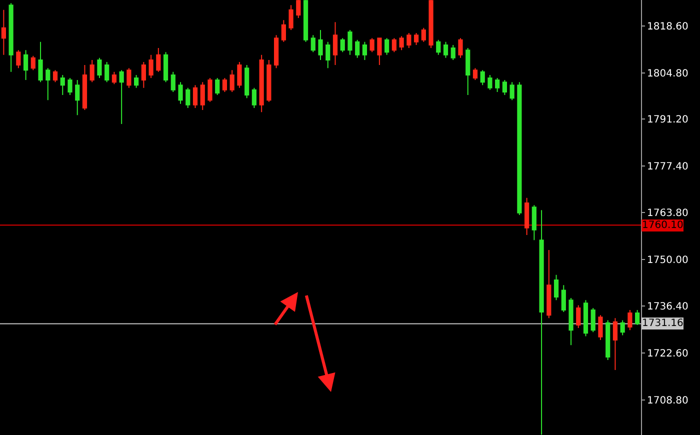  Describe the element at coordinates (663, 225) in the screenshot. I see `ref-line-label: 1760.10` at that location.